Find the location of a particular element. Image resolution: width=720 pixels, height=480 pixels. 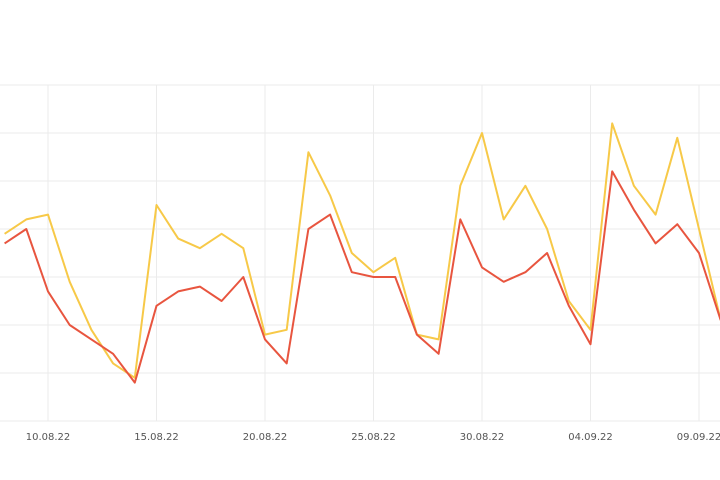

x-tick-label: 25.08.22 is located at coordinates (373, 437).